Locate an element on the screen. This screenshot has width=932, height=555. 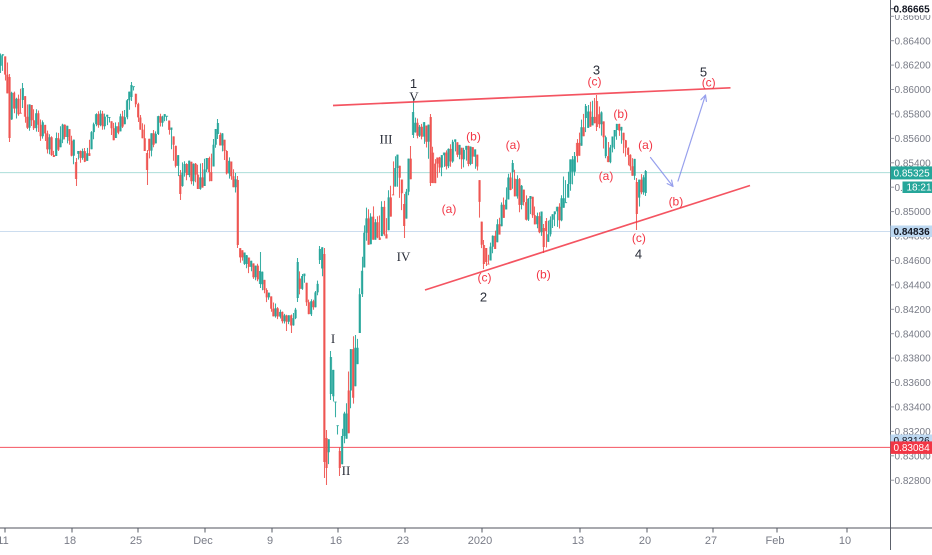
svg-text: 18:21 is located at coordinates (919, 188).